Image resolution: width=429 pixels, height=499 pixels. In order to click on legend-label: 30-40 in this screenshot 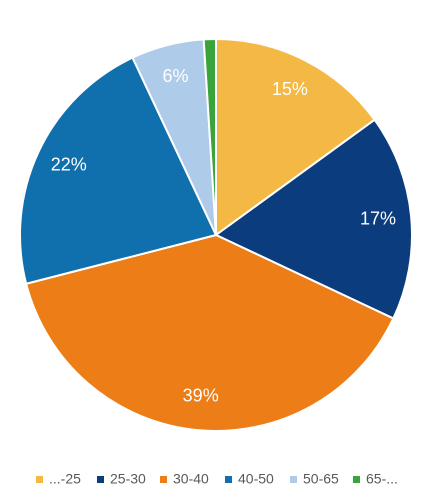, I will do `click(191, 479)`.